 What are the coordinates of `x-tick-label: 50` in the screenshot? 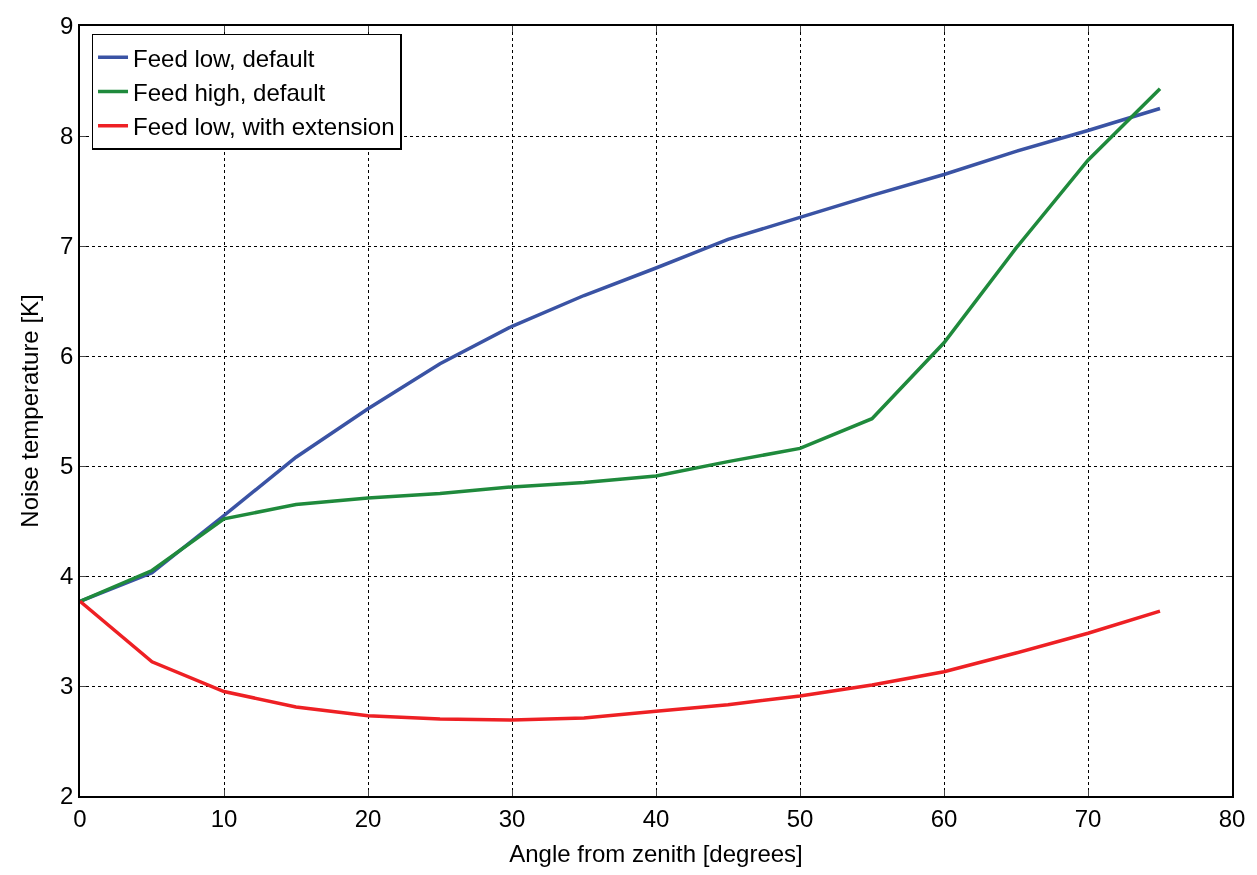 It's located at (800, 818).